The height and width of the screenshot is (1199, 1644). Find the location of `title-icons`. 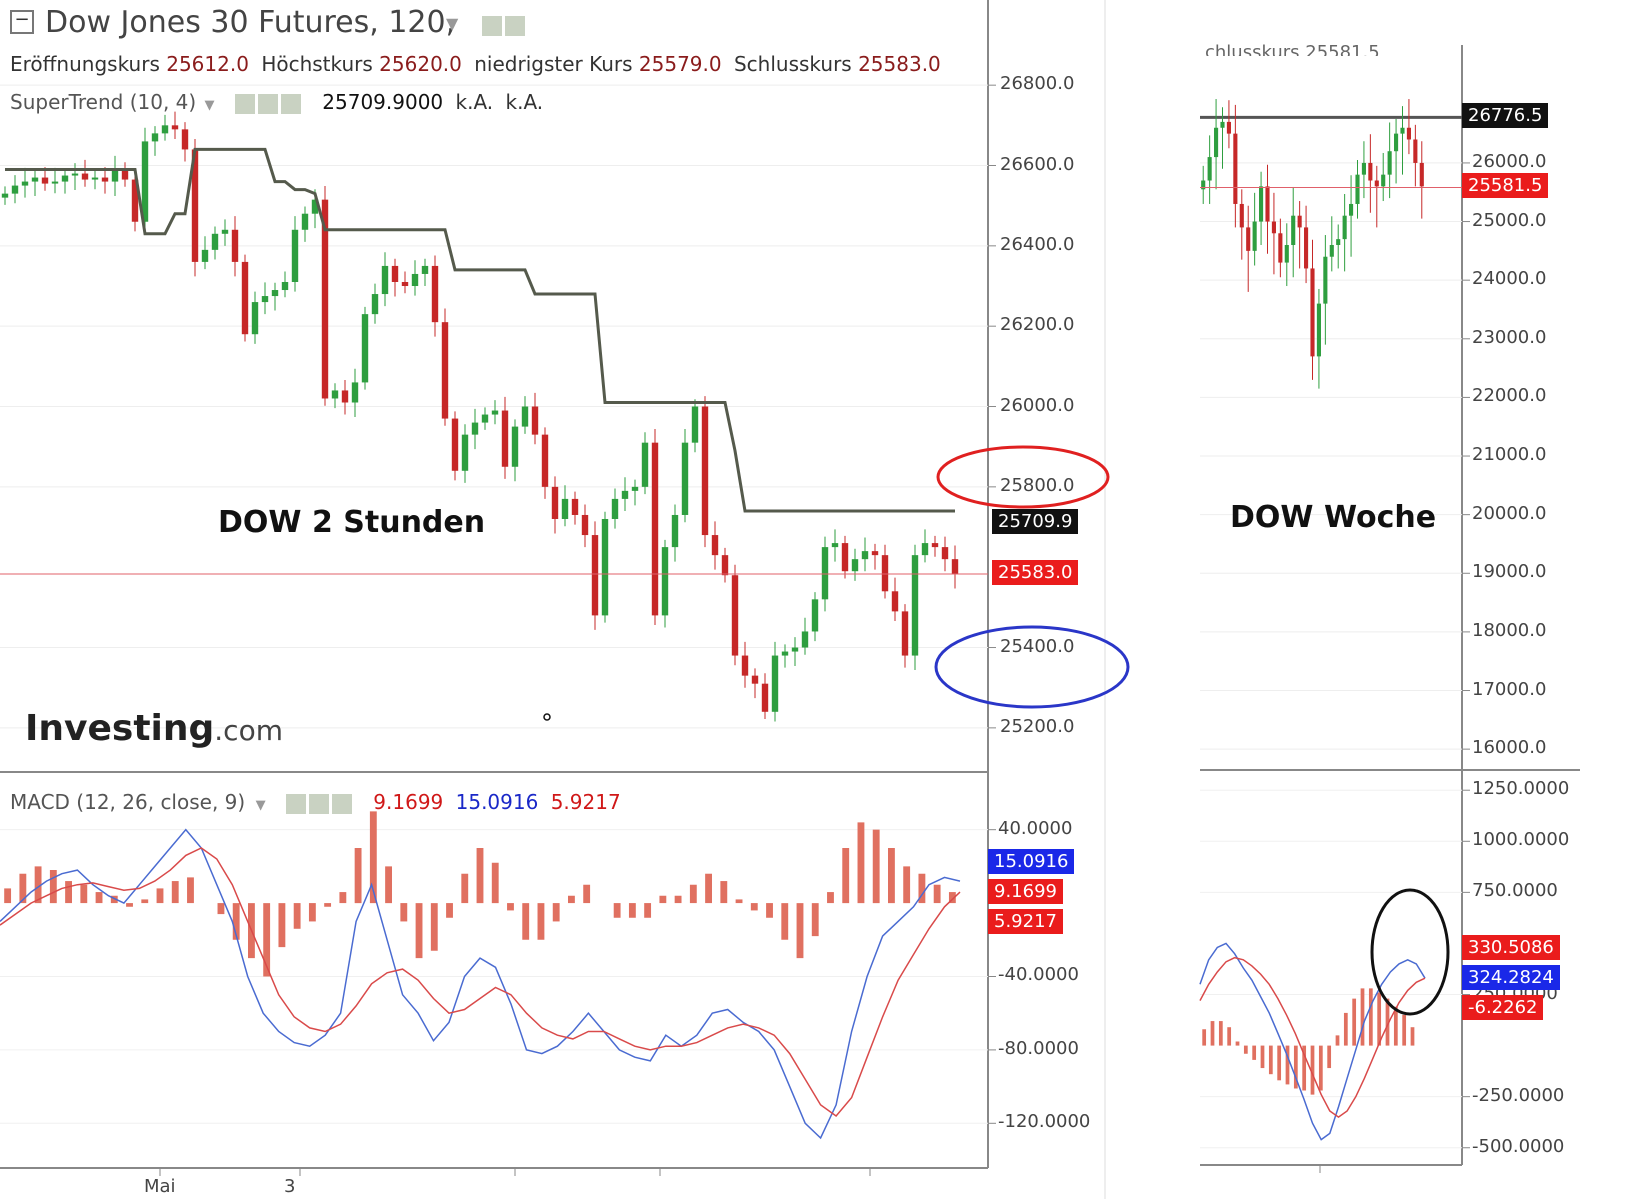

title-icons is located at coordinates (505, 24).